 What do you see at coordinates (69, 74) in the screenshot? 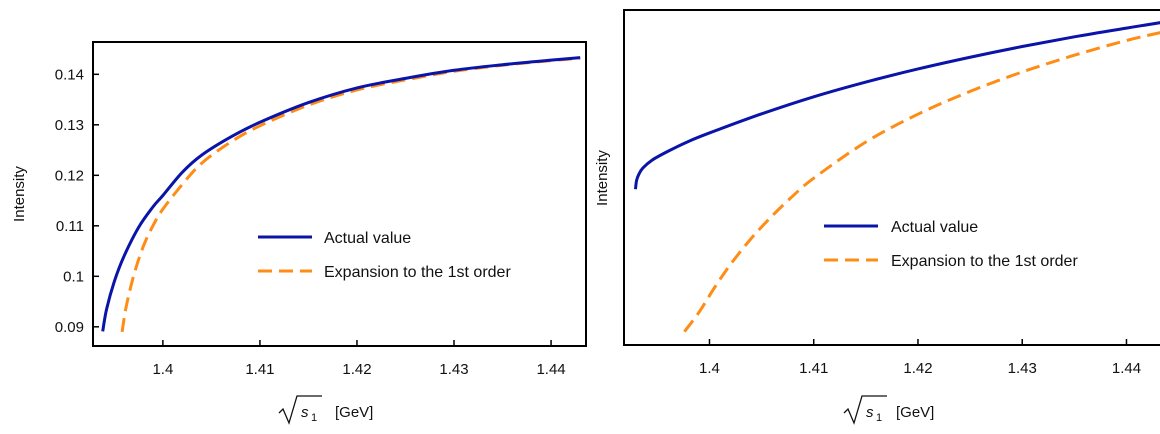
I see `y-tick-label-left: 0.14` at bounding box center [69, 74].